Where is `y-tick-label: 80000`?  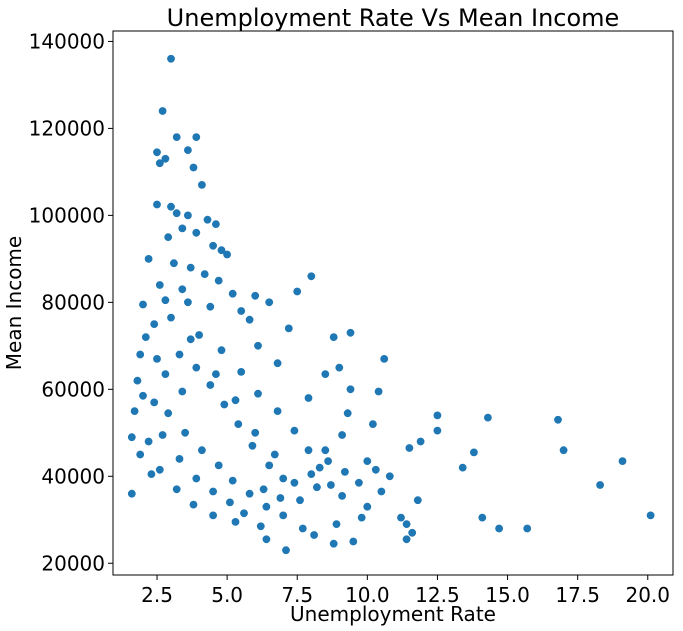 y-tick-label: 80000 is located at coordinates (73, 302).